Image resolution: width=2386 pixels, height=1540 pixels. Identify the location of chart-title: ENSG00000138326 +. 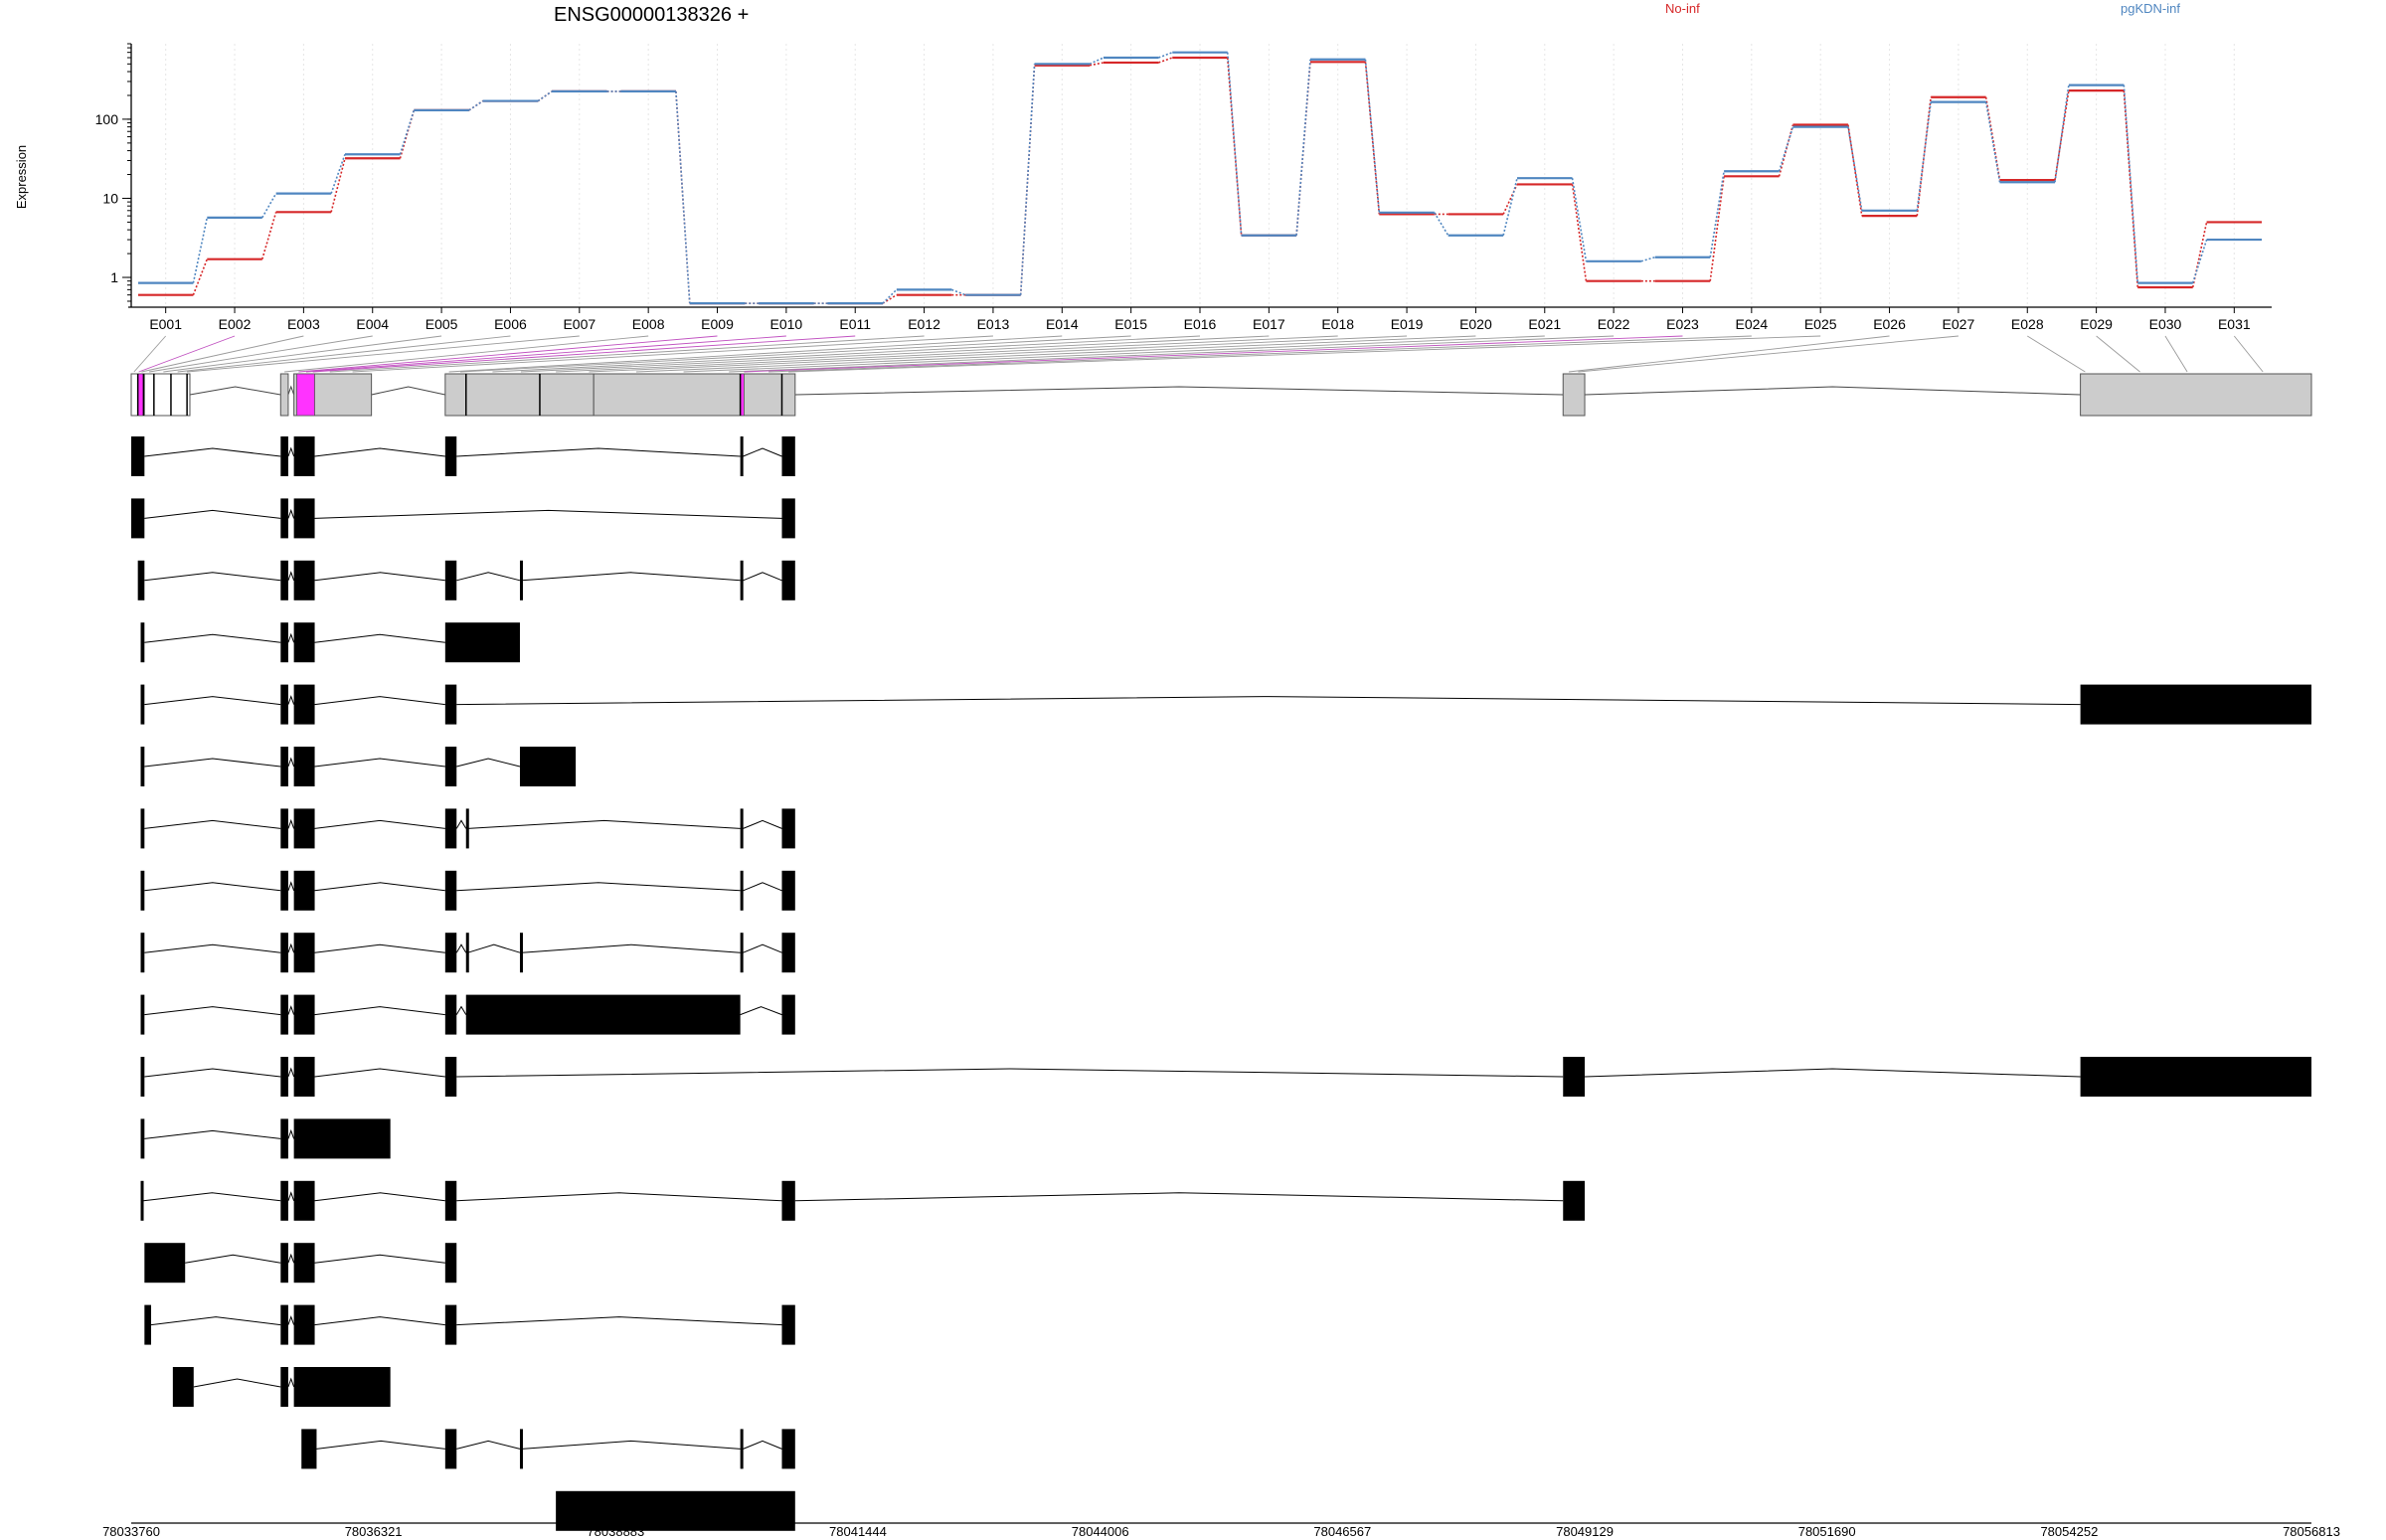
(651, 15).